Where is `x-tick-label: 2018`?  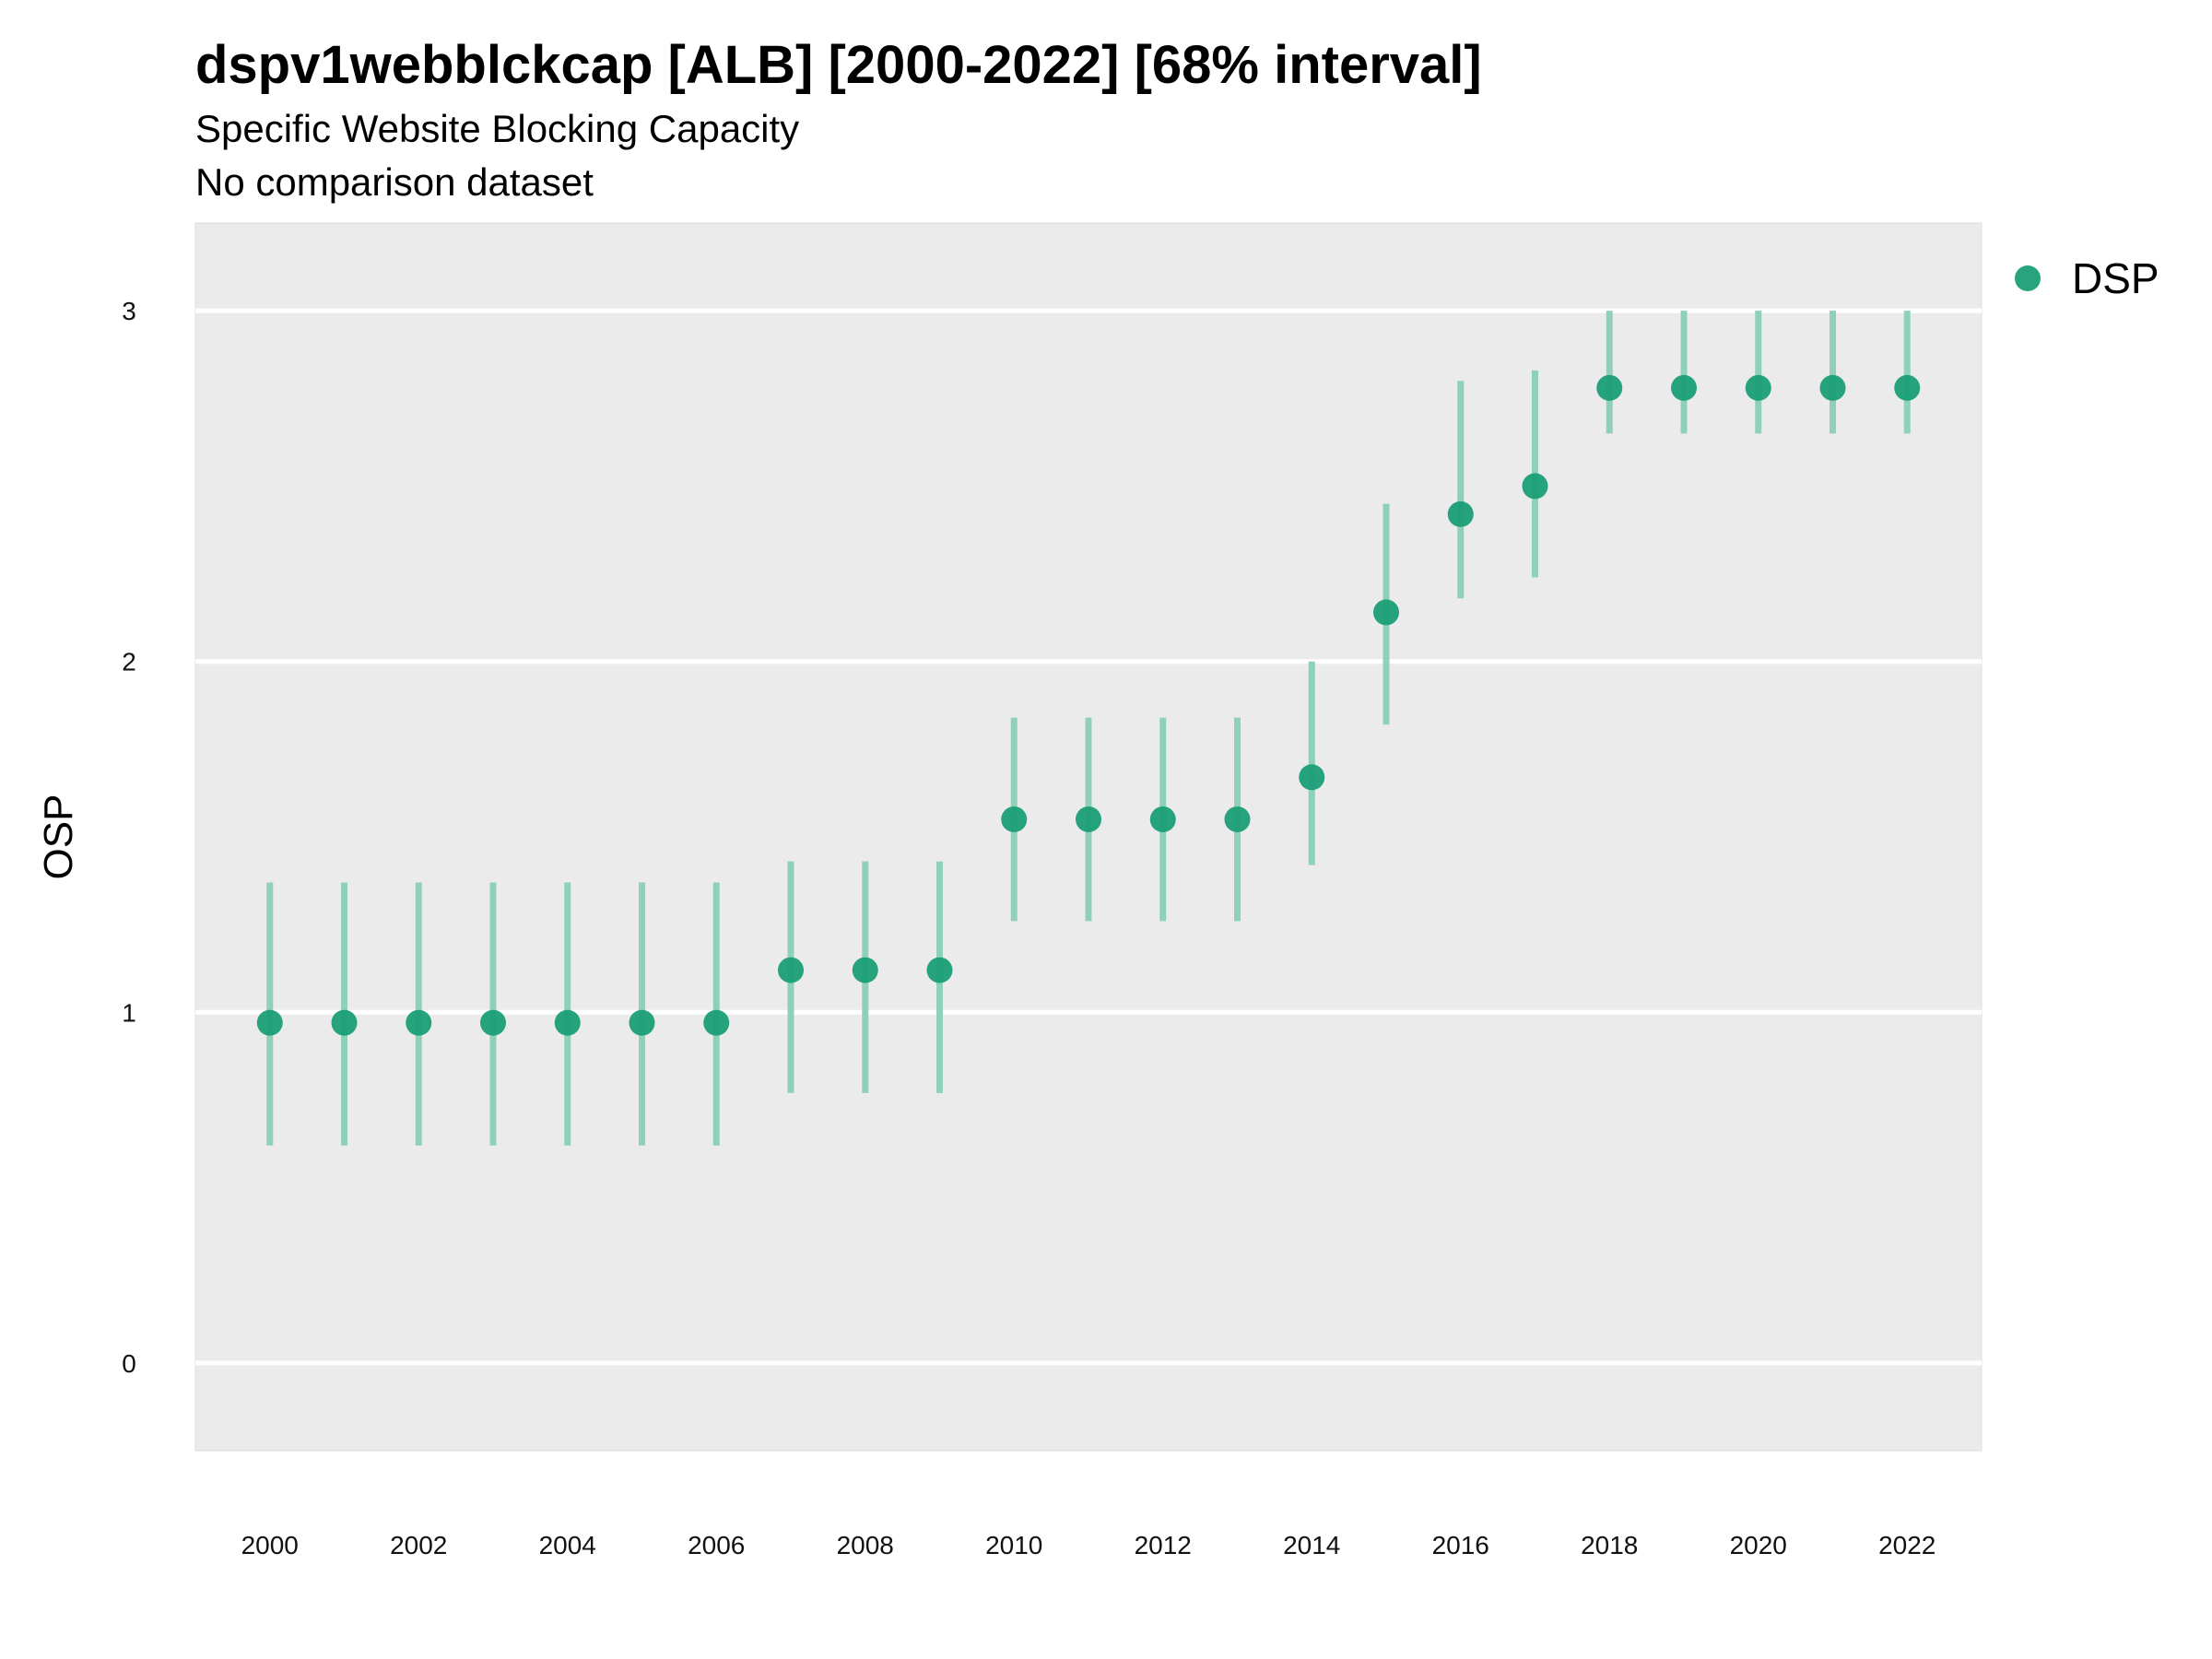
x-tick-label: 2018 is located at coordinates (1609, 1545).